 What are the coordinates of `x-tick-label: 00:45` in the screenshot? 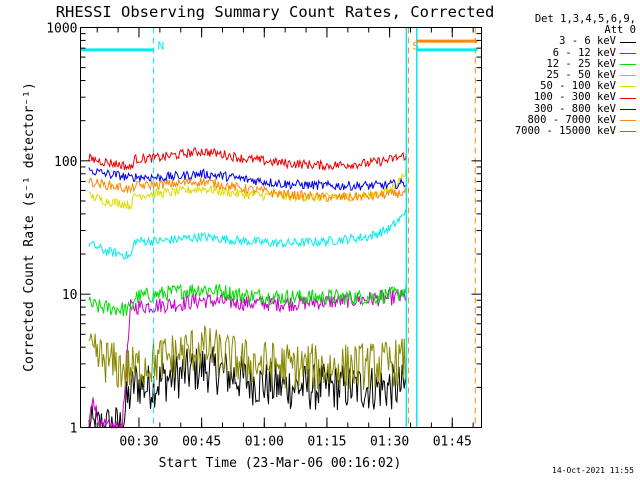 It's located at (201, 442).